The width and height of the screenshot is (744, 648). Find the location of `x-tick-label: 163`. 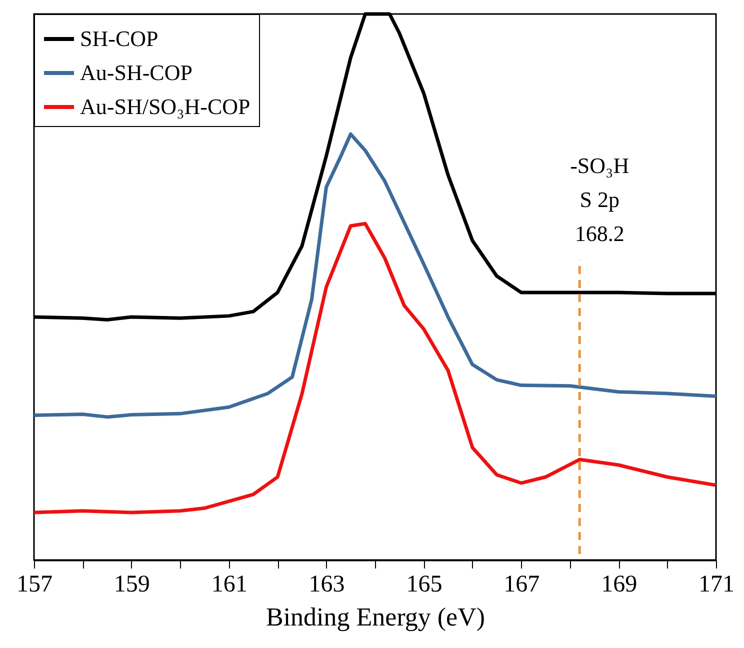

x-tick-label: 163 is located at coordinates (326, 585).